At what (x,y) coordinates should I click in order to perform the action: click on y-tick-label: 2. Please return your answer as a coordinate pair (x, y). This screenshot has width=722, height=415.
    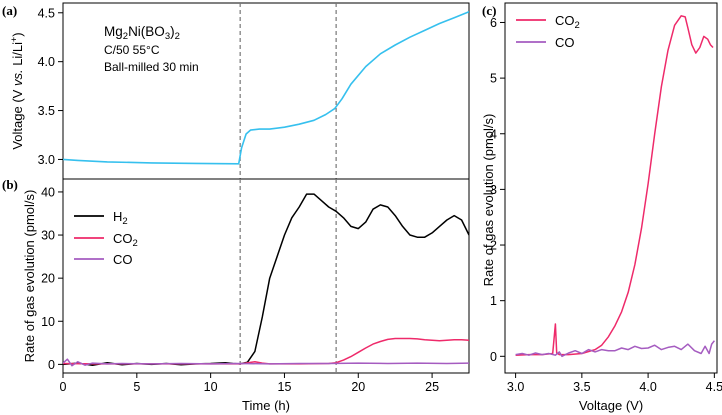
    Looking at the image, I should click on (493, 246).